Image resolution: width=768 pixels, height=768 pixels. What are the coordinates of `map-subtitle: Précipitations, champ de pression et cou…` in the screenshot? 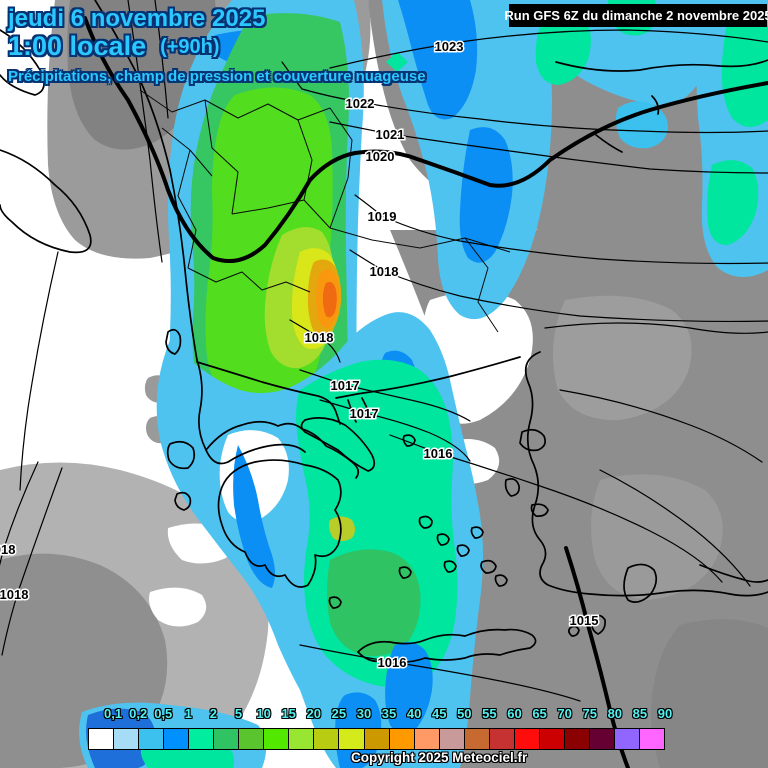 It's located at (217, 76).